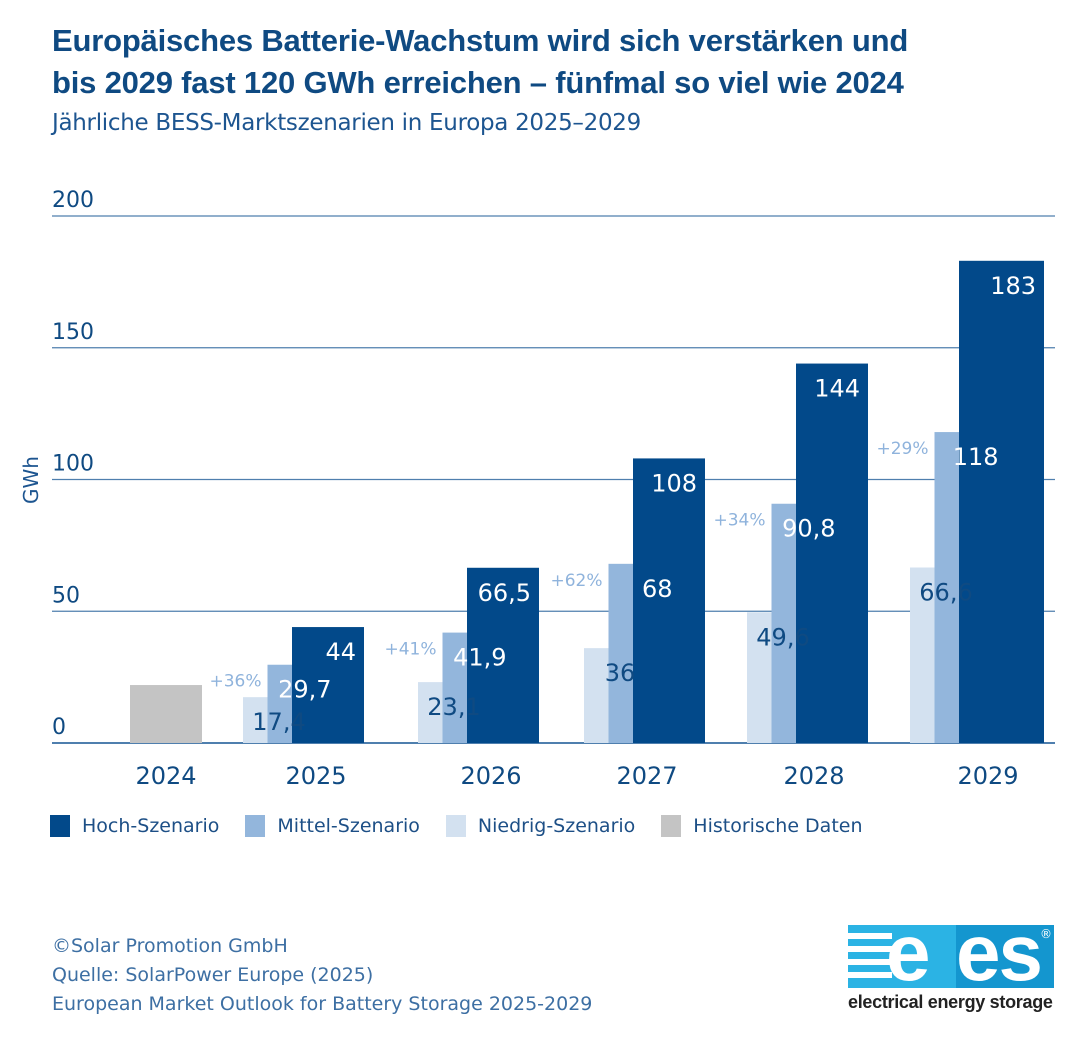 The width and height of the screenshot is (1075, 1040). What do you see at coordinates (908, 952) in the screenshot?
I see `logo-letter-e: e` at bounding box center [908, 952].